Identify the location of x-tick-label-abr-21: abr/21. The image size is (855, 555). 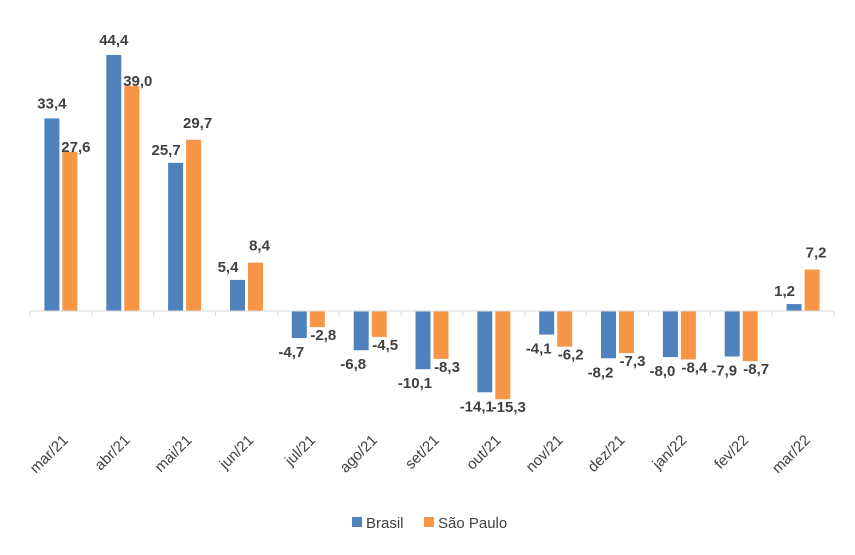
(112, 453).